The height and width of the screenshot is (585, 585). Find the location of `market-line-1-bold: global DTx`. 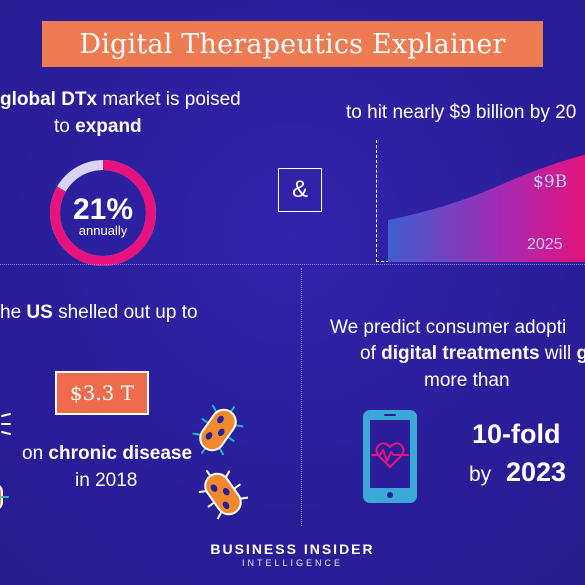

market-line-1-bold: global DTx is located at coordinates (49, 99).